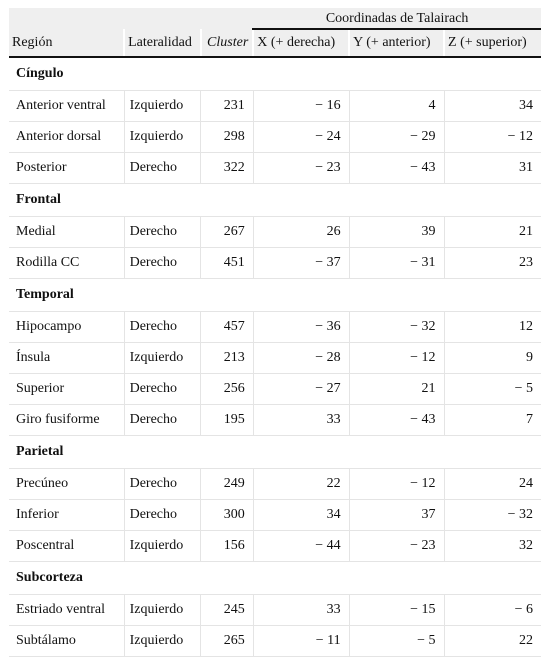 The height and width of the screenshot is (659, 551). I want to click on cell-x: − 16, so click(301, 106).